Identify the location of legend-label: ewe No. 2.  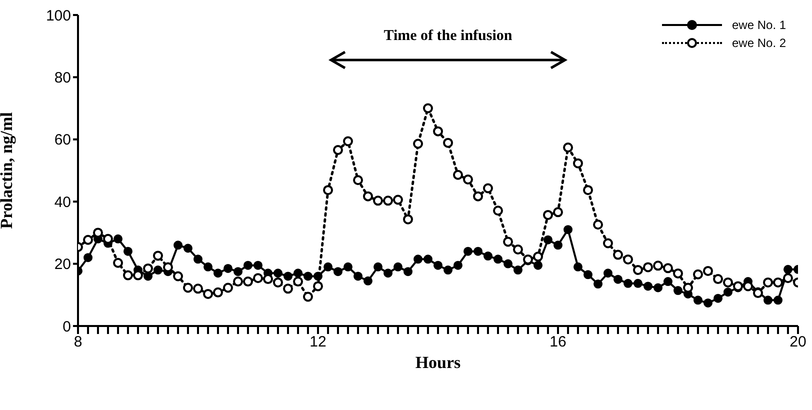
(759, 43).